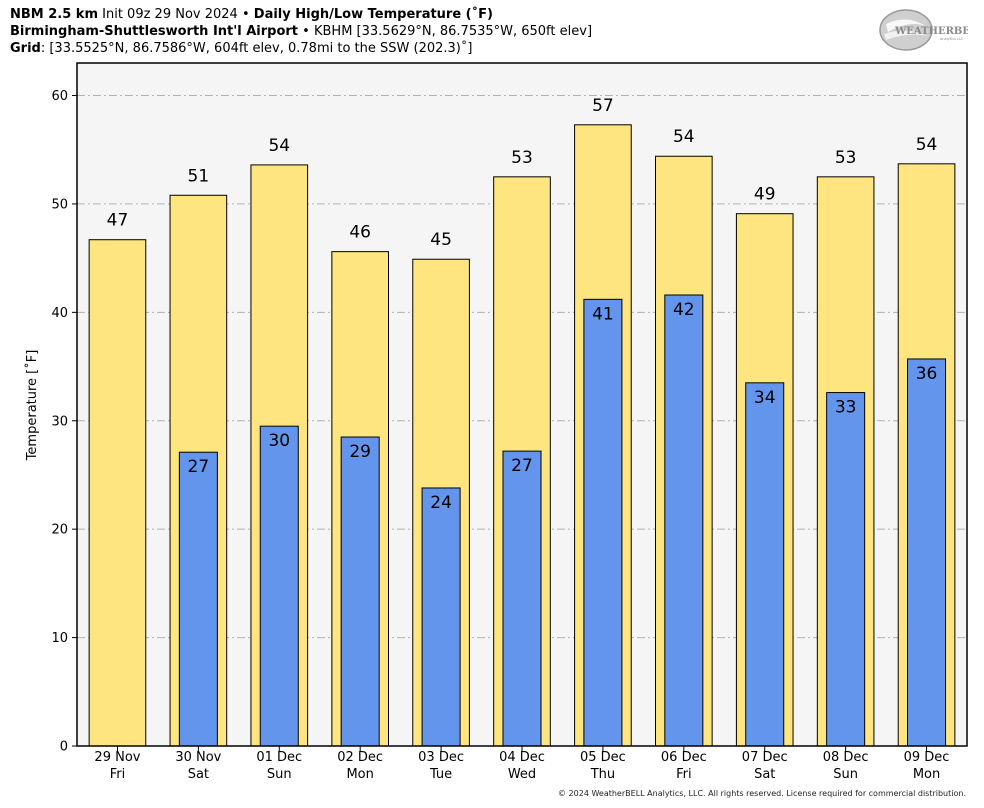  What do you see at coordinates (440, 774) in the screenshot?
I see `x-tick-weekday-label: Tue` at bounding box center [440, 774].